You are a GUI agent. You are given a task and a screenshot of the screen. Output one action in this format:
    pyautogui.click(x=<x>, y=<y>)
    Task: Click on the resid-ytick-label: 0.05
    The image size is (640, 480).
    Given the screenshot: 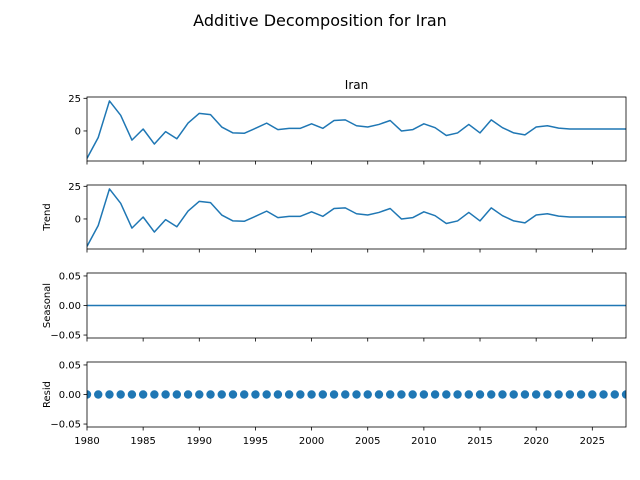 What is the action you would take?
    pyautogui.click(x=70, y=365)
    